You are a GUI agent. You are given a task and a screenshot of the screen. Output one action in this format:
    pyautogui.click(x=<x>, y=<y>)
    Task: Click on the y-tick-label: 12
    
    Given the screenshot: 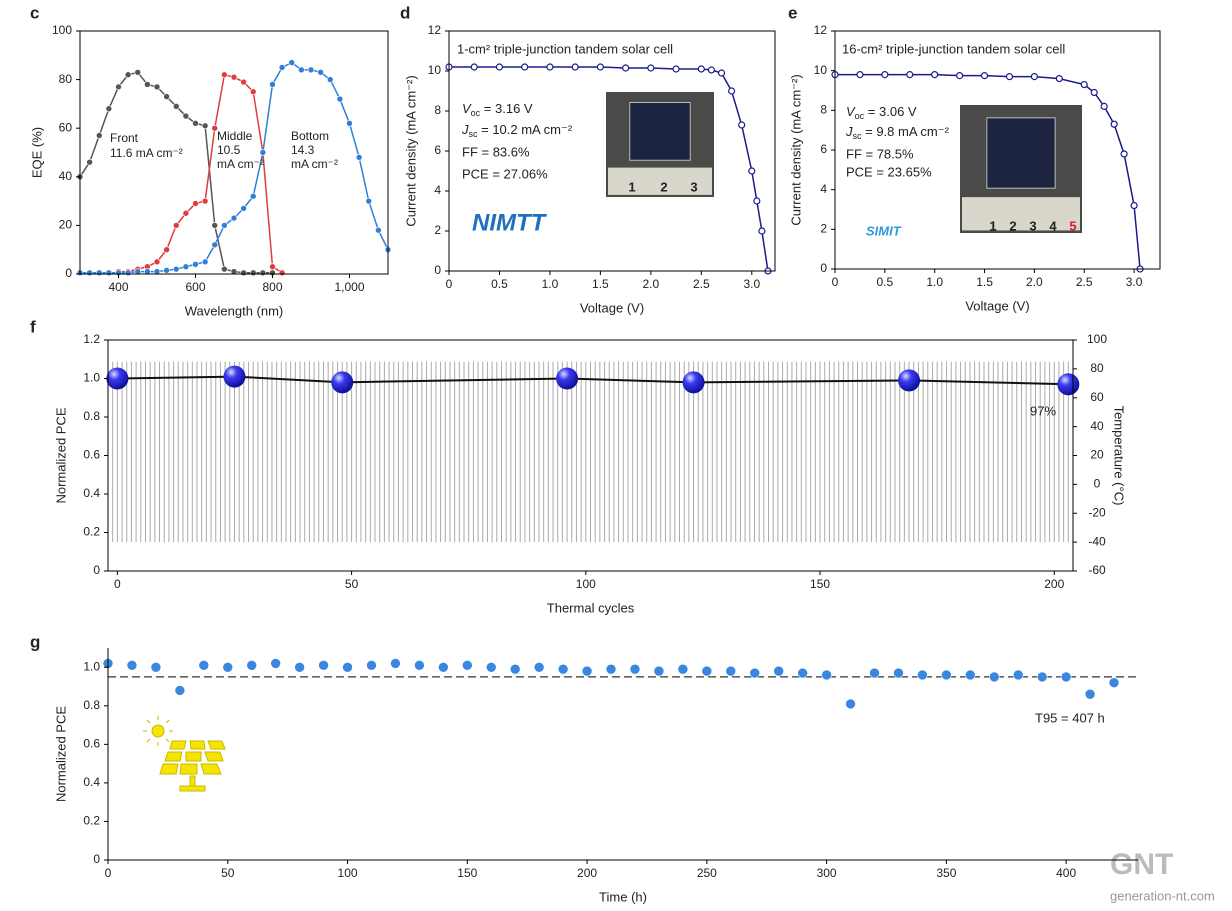 What is the action you would take?
    pyautogui.click(x=435, y=30)
    